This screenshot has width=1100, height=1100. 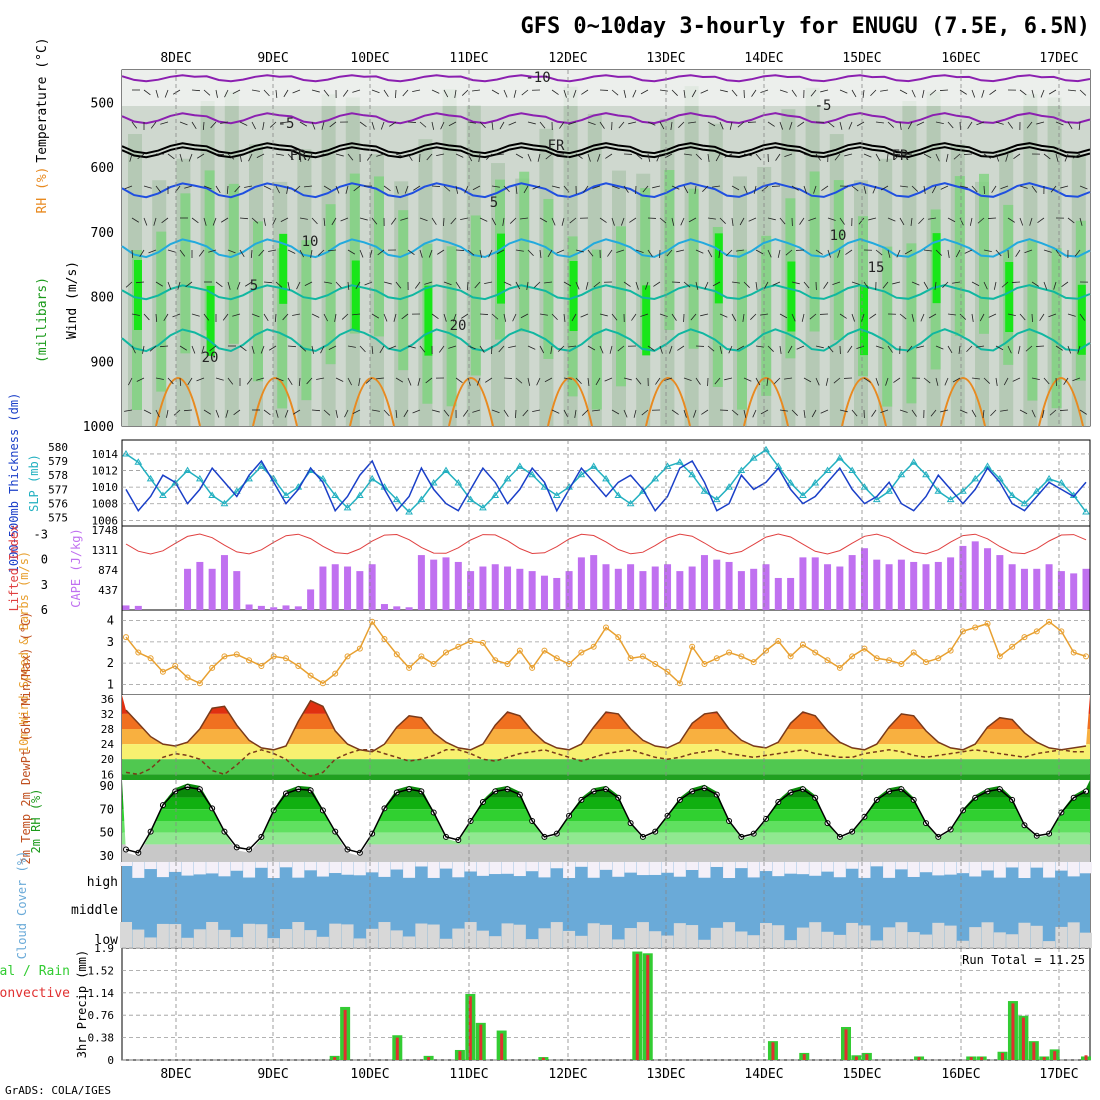 What do you see at coordinates (763, 1074) in the screenshot?
I see `date-label-bottom: 14DEC` at bounding box center [763, 1074].